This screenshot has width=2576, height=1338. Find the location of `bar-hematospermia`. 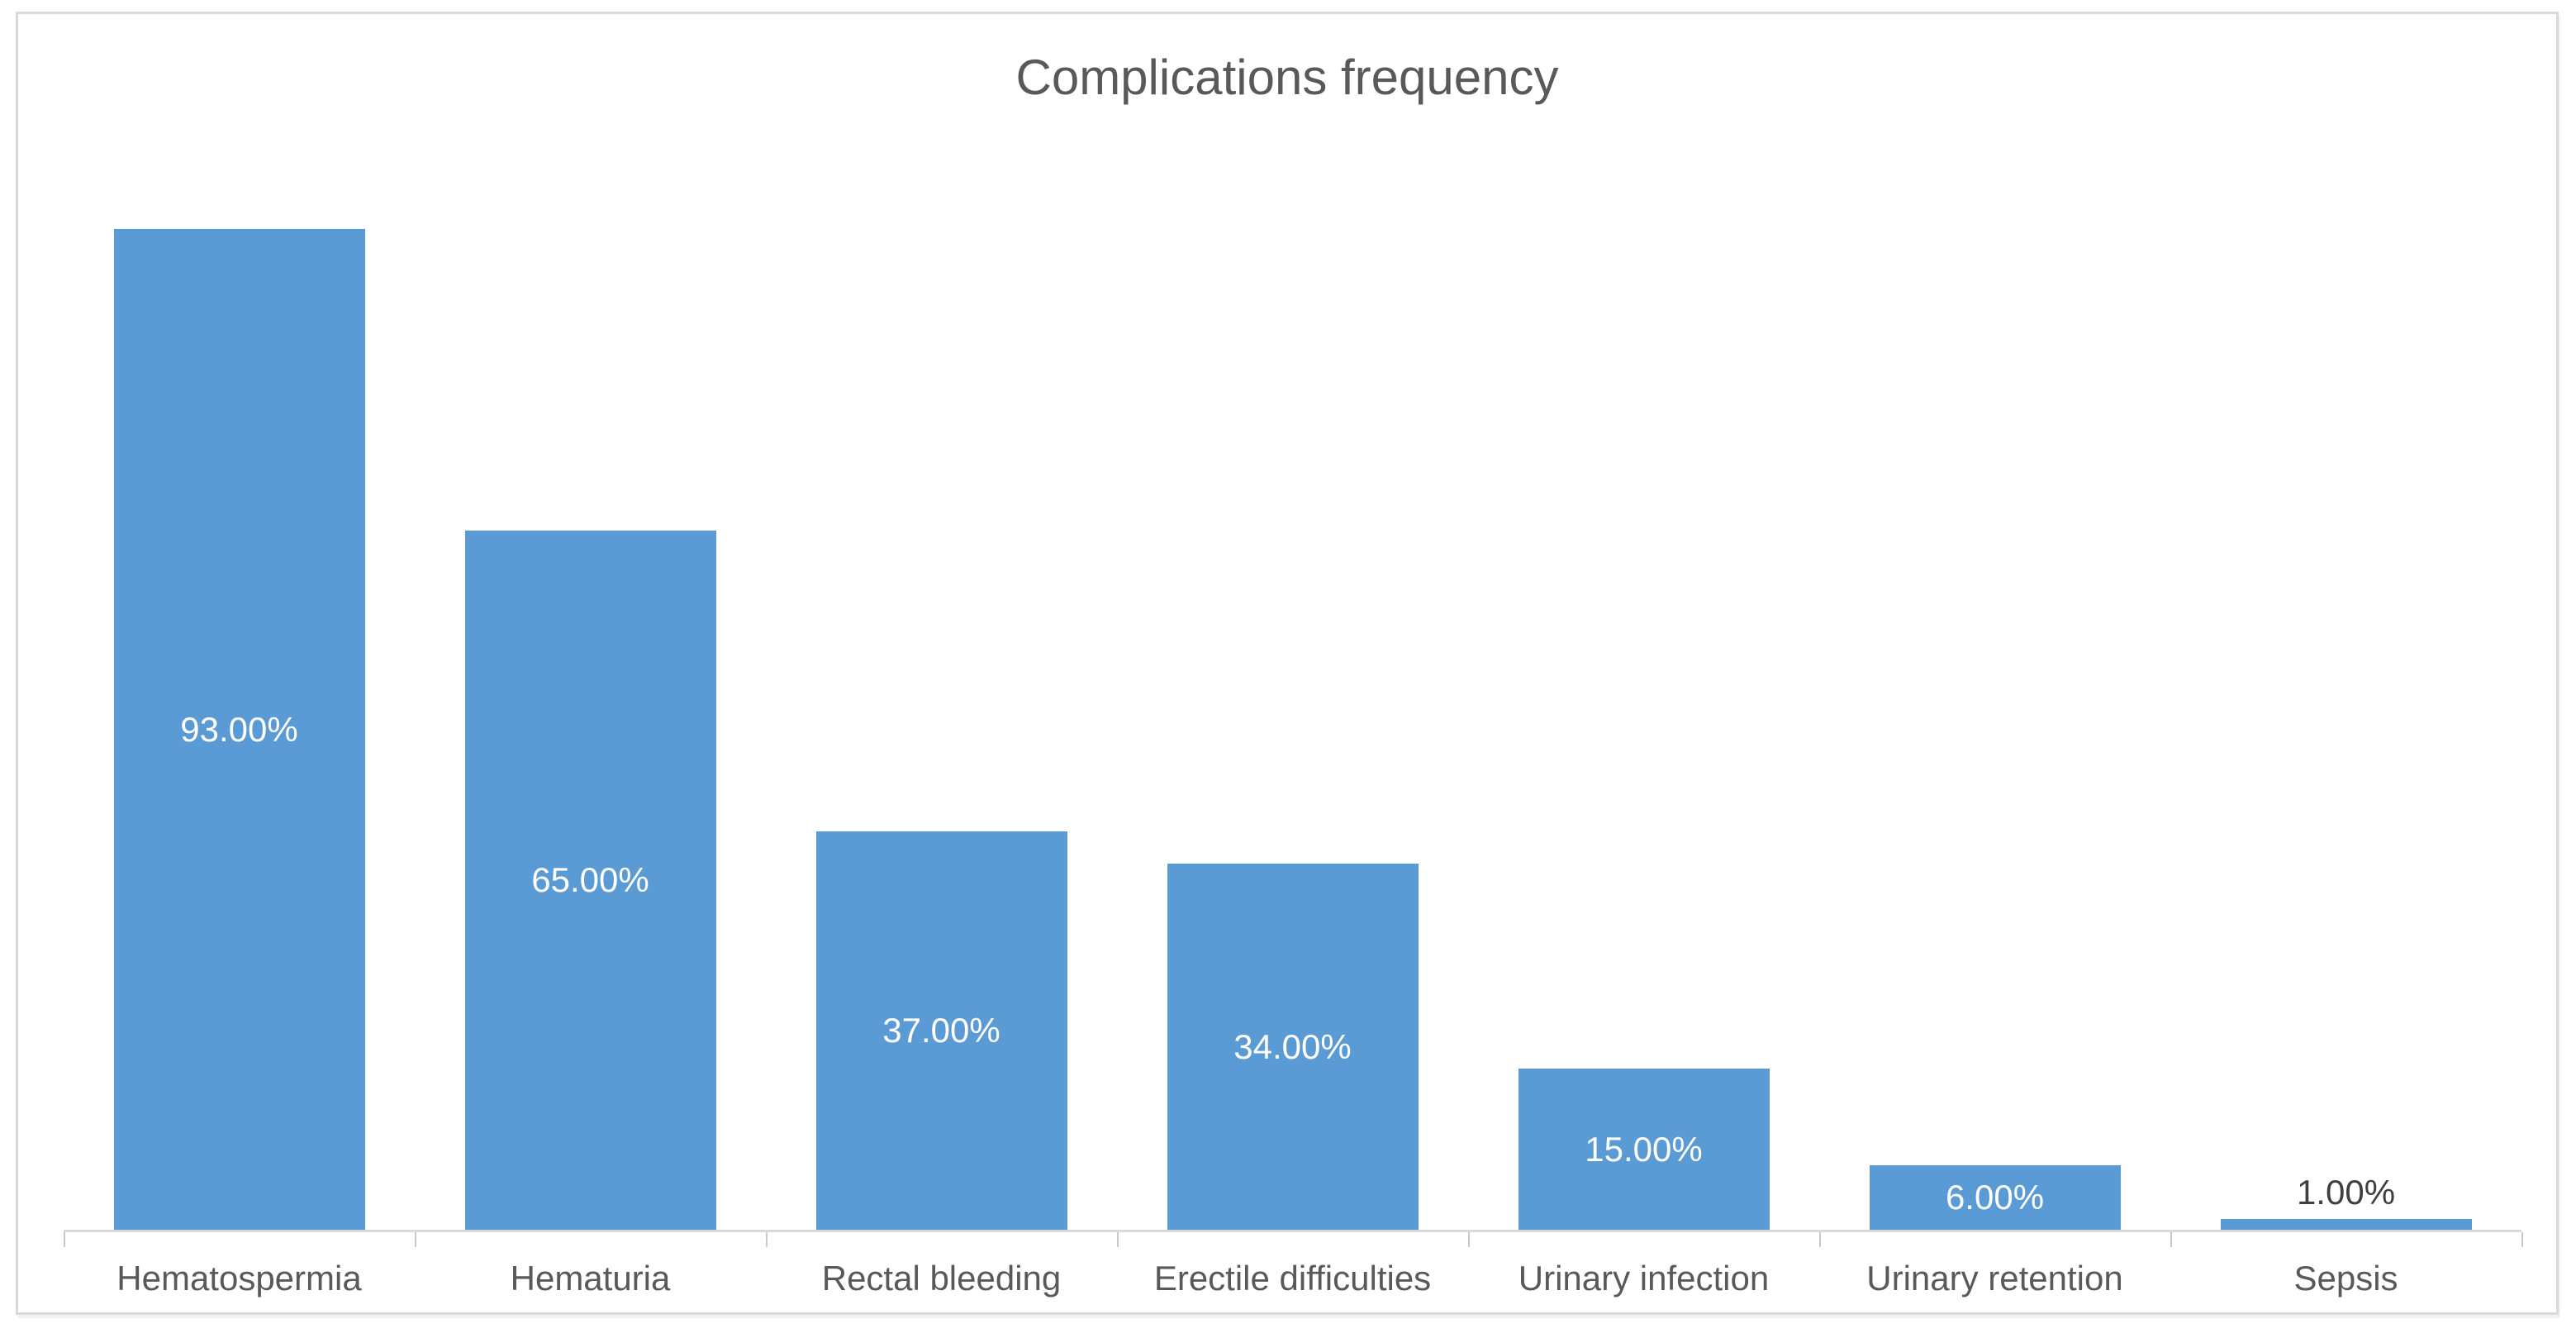

bar-hematospermia is located at coordinates (239, 729).